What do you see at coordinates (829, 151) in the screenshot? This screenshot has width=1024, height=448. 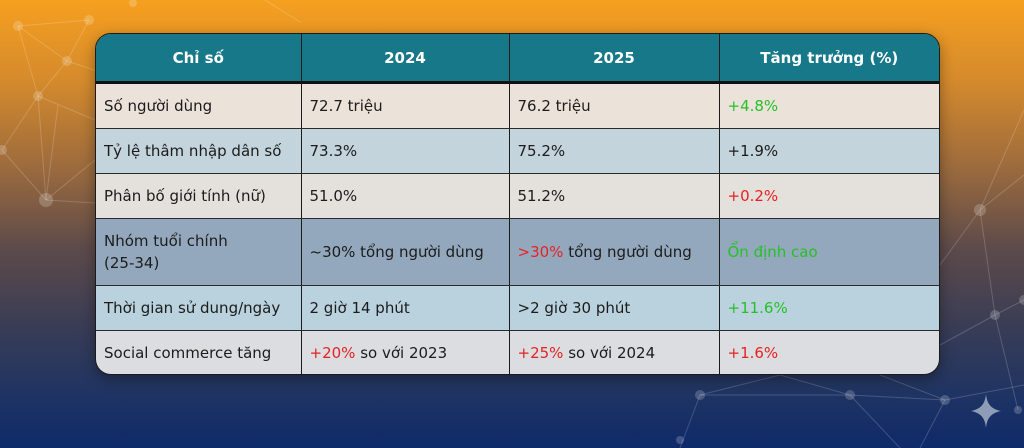 I see `growth-cell: +1.9%` at bounding box center [829, 151].